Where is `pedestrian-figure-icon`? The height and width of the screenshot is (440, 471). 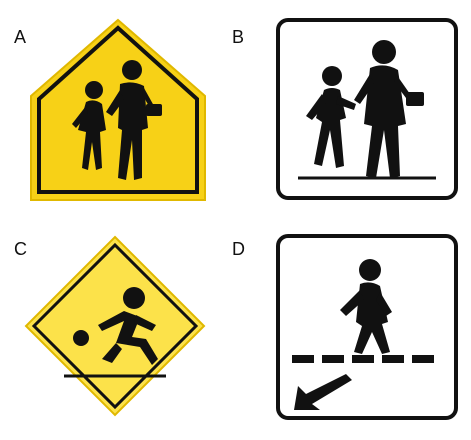
pedestrian-figure-icon is located at coordinates (366, 306).